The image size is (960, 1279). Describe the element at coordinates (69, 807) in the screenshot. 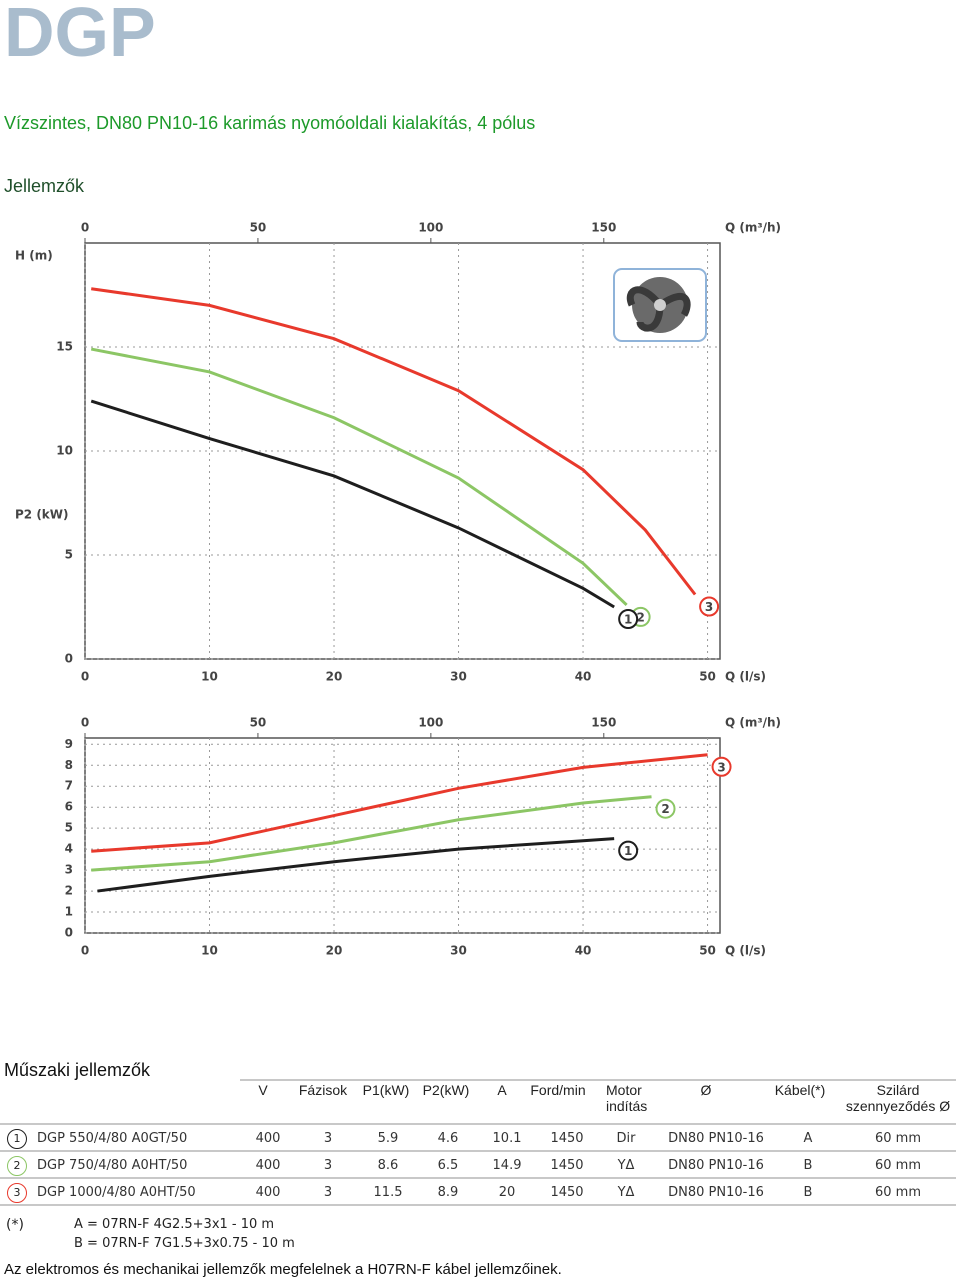

I see `y-tick-label: 6` at that location.